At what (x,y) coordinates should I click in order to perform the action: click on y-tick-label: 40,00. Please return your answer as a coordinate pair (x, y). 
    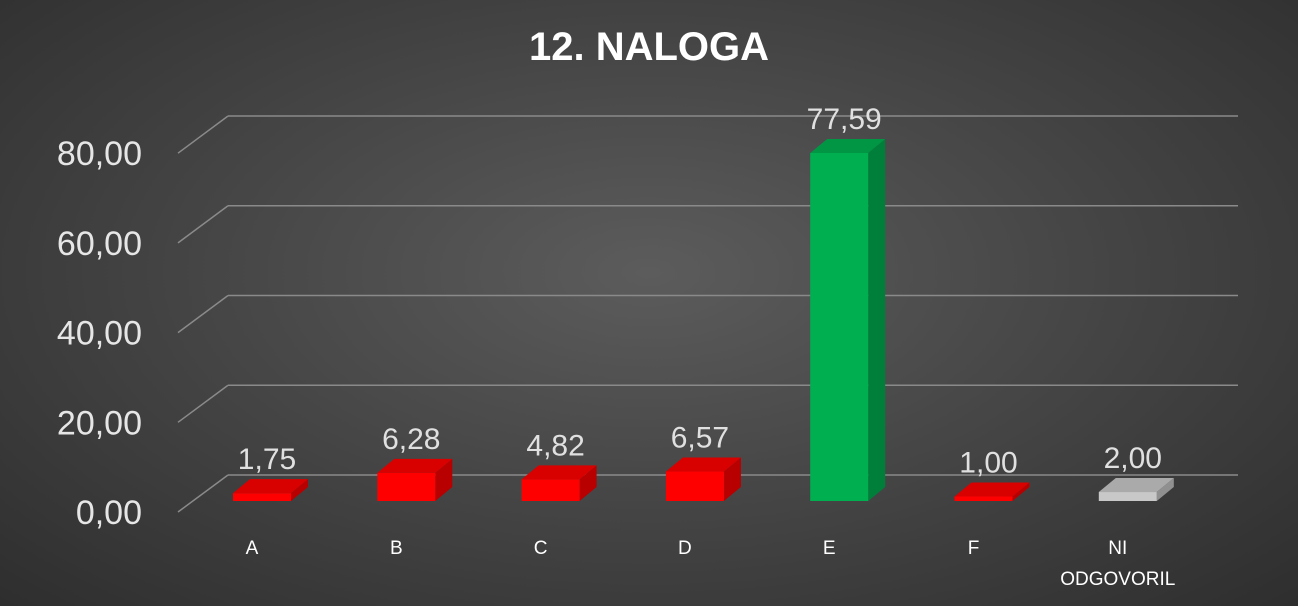
    Looking at the image, I should click on (99, 334).